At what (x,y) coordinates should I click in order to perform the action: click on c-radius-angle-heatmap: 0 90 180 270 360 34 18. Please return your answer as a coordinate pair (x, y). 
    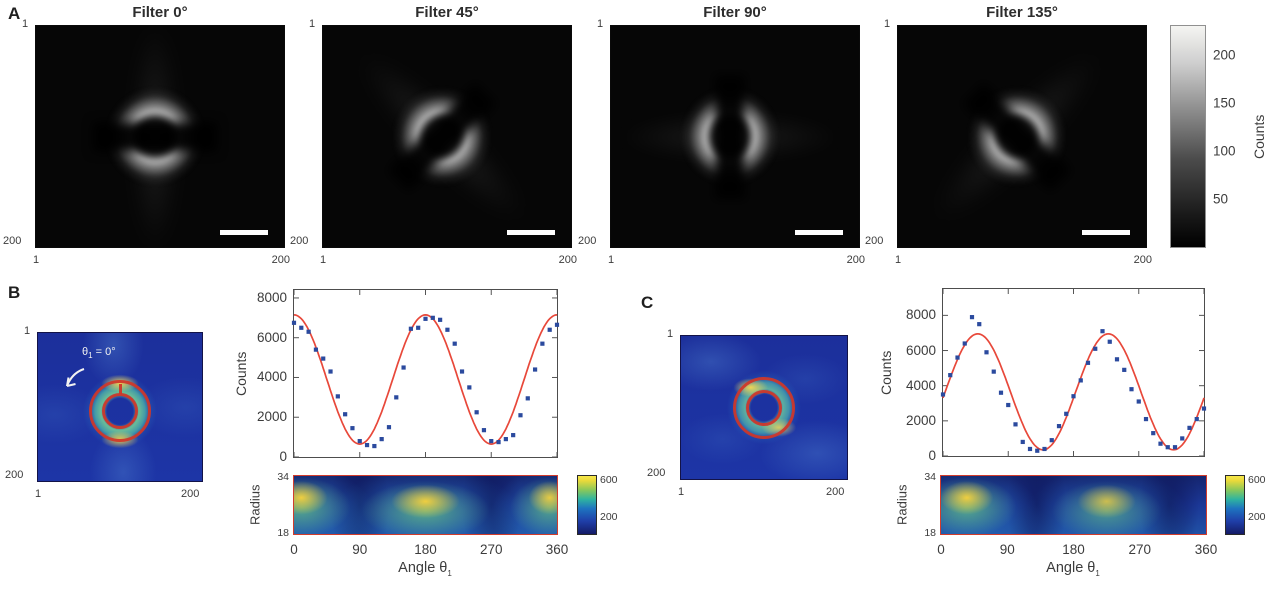
    Looking at the image, I should click on (1070, 514).